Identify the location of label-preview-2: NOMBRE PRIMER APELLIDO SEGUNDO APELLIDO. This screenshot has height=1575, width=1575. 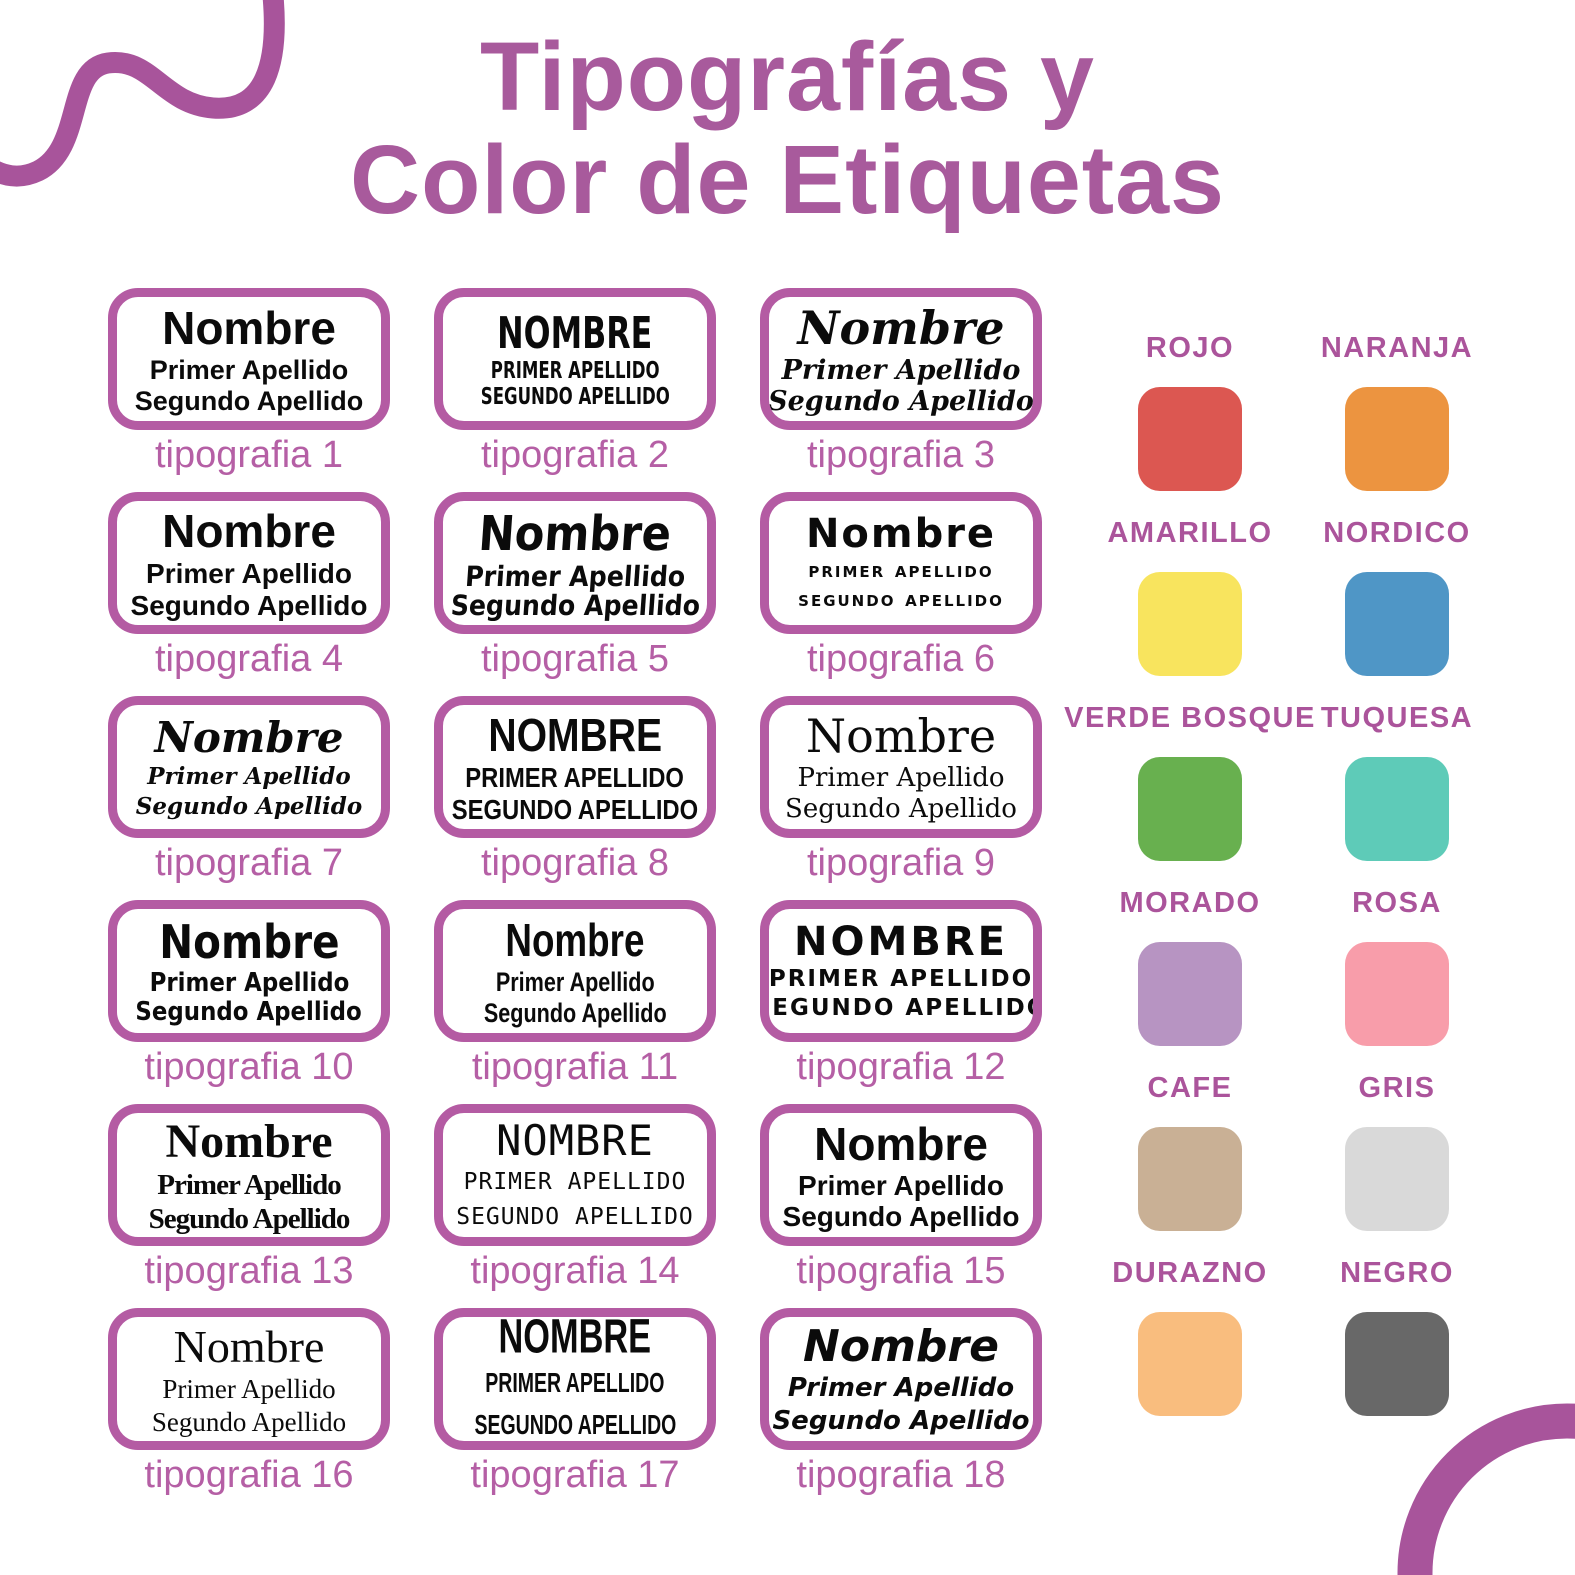
(575, 359).